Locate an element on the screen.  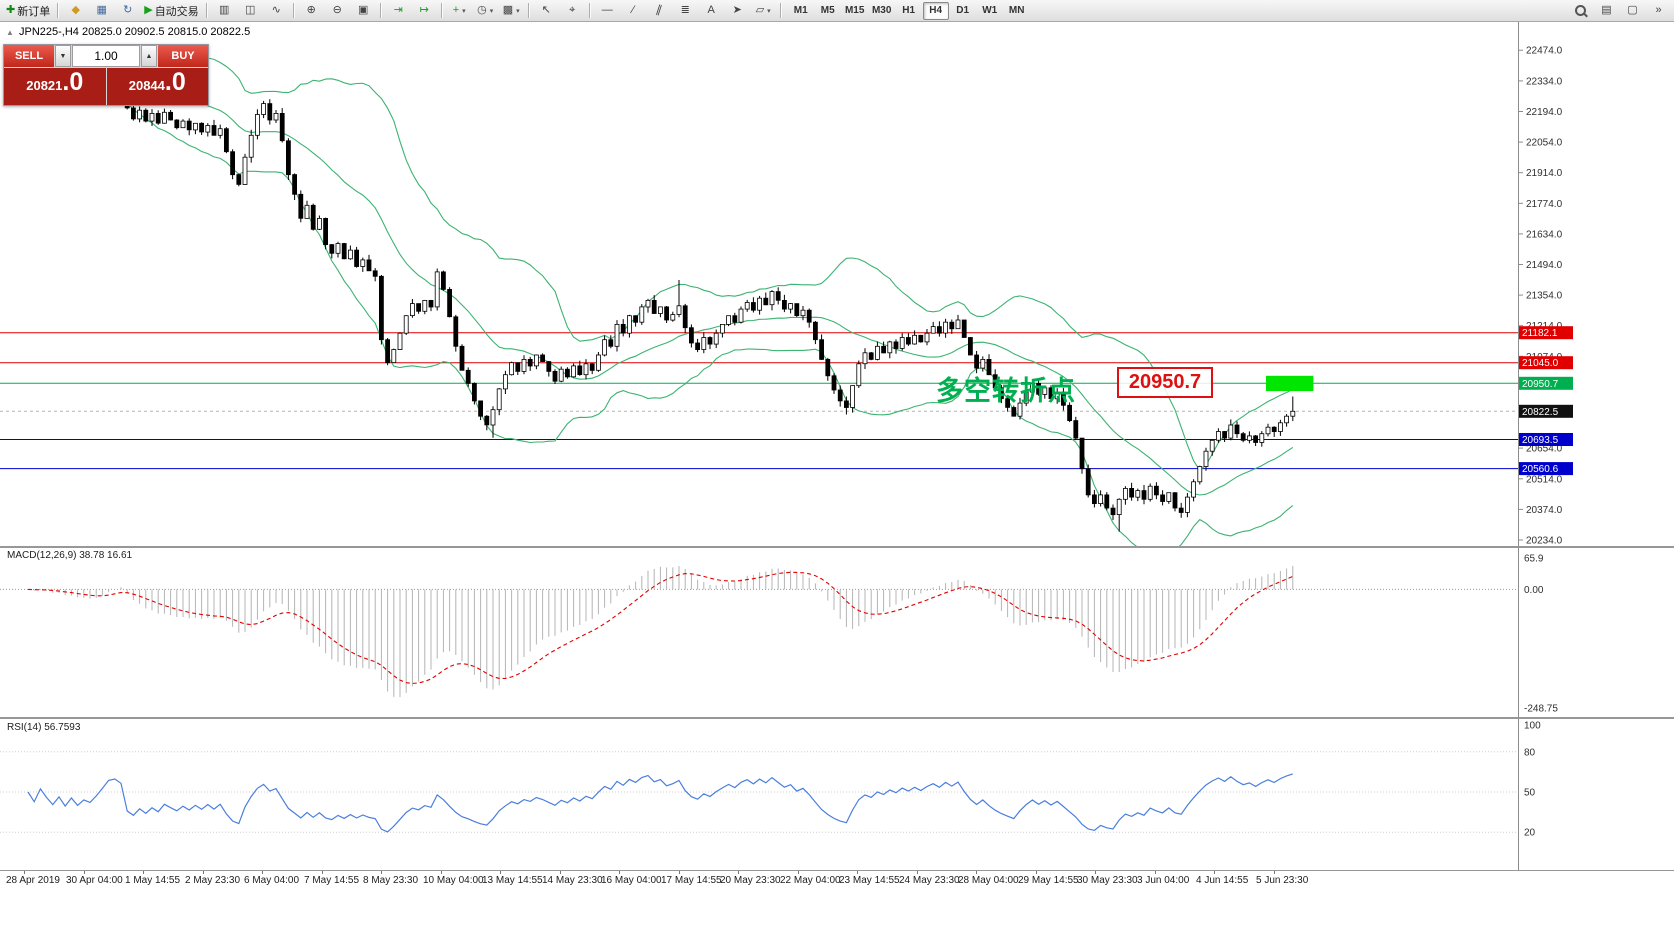
auto-scroll-icon: ⇥ is located at coordinates (398, 10).